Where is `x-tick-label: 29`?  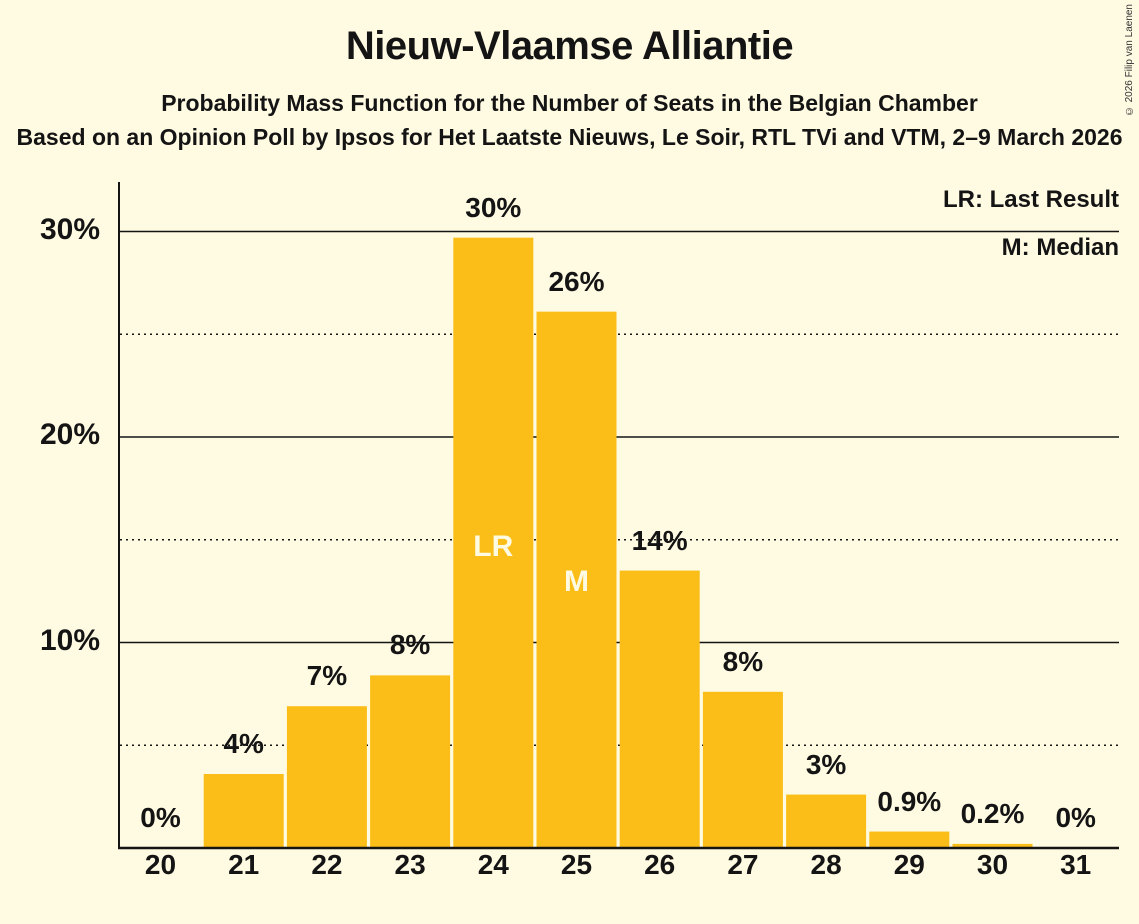 x-tick-label: 29 is located at coordinates (909, 864).